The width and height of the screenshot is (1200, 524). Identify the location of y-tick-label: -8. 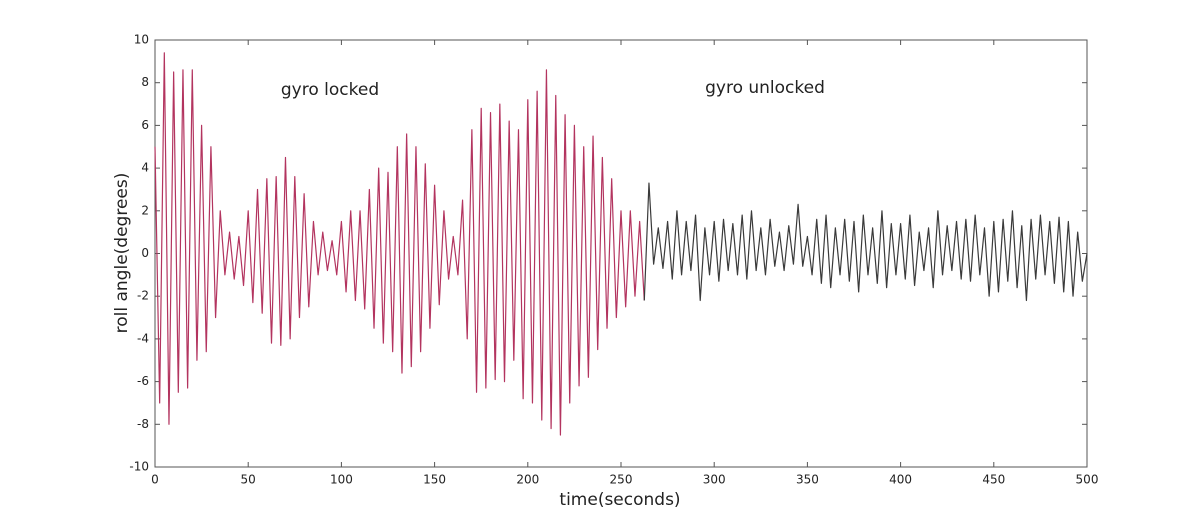
(143, 424).